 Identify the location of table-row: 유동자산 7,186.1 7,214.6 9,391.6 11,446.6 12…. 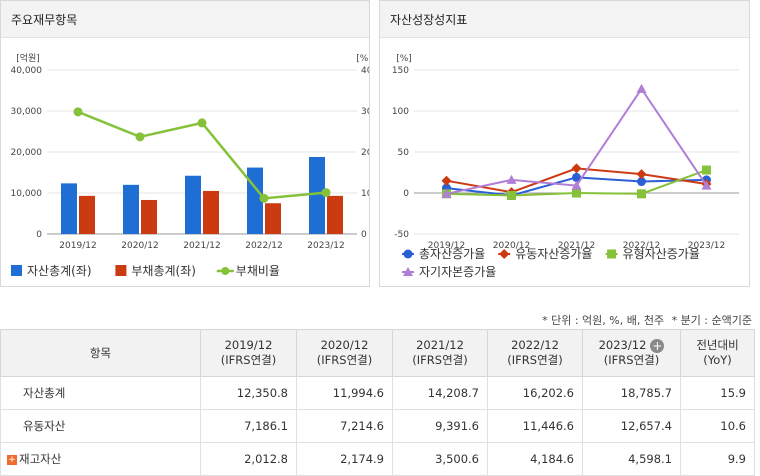
(377, 426).